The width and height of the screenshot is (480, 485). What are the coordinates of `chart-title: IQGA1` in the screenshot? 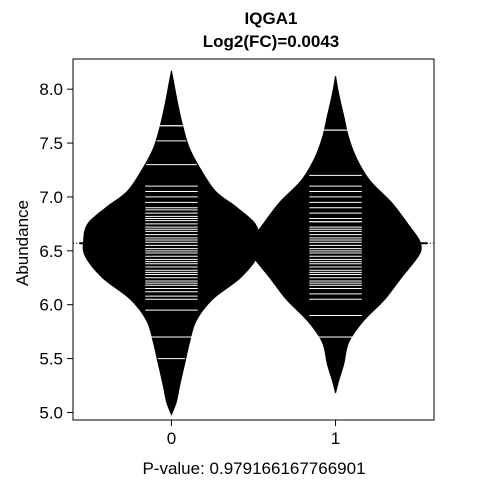 It's located at (271, 18).